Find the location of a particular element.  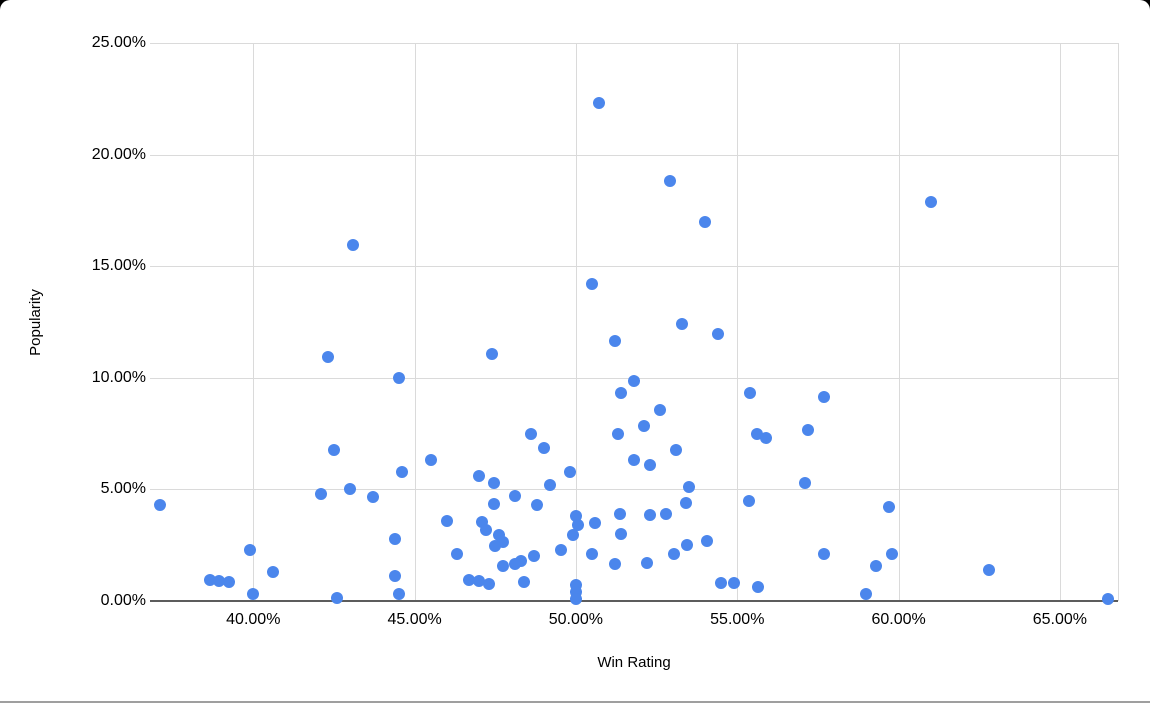

x-tick-label: 55.00% is located at coordinates (737, 619).